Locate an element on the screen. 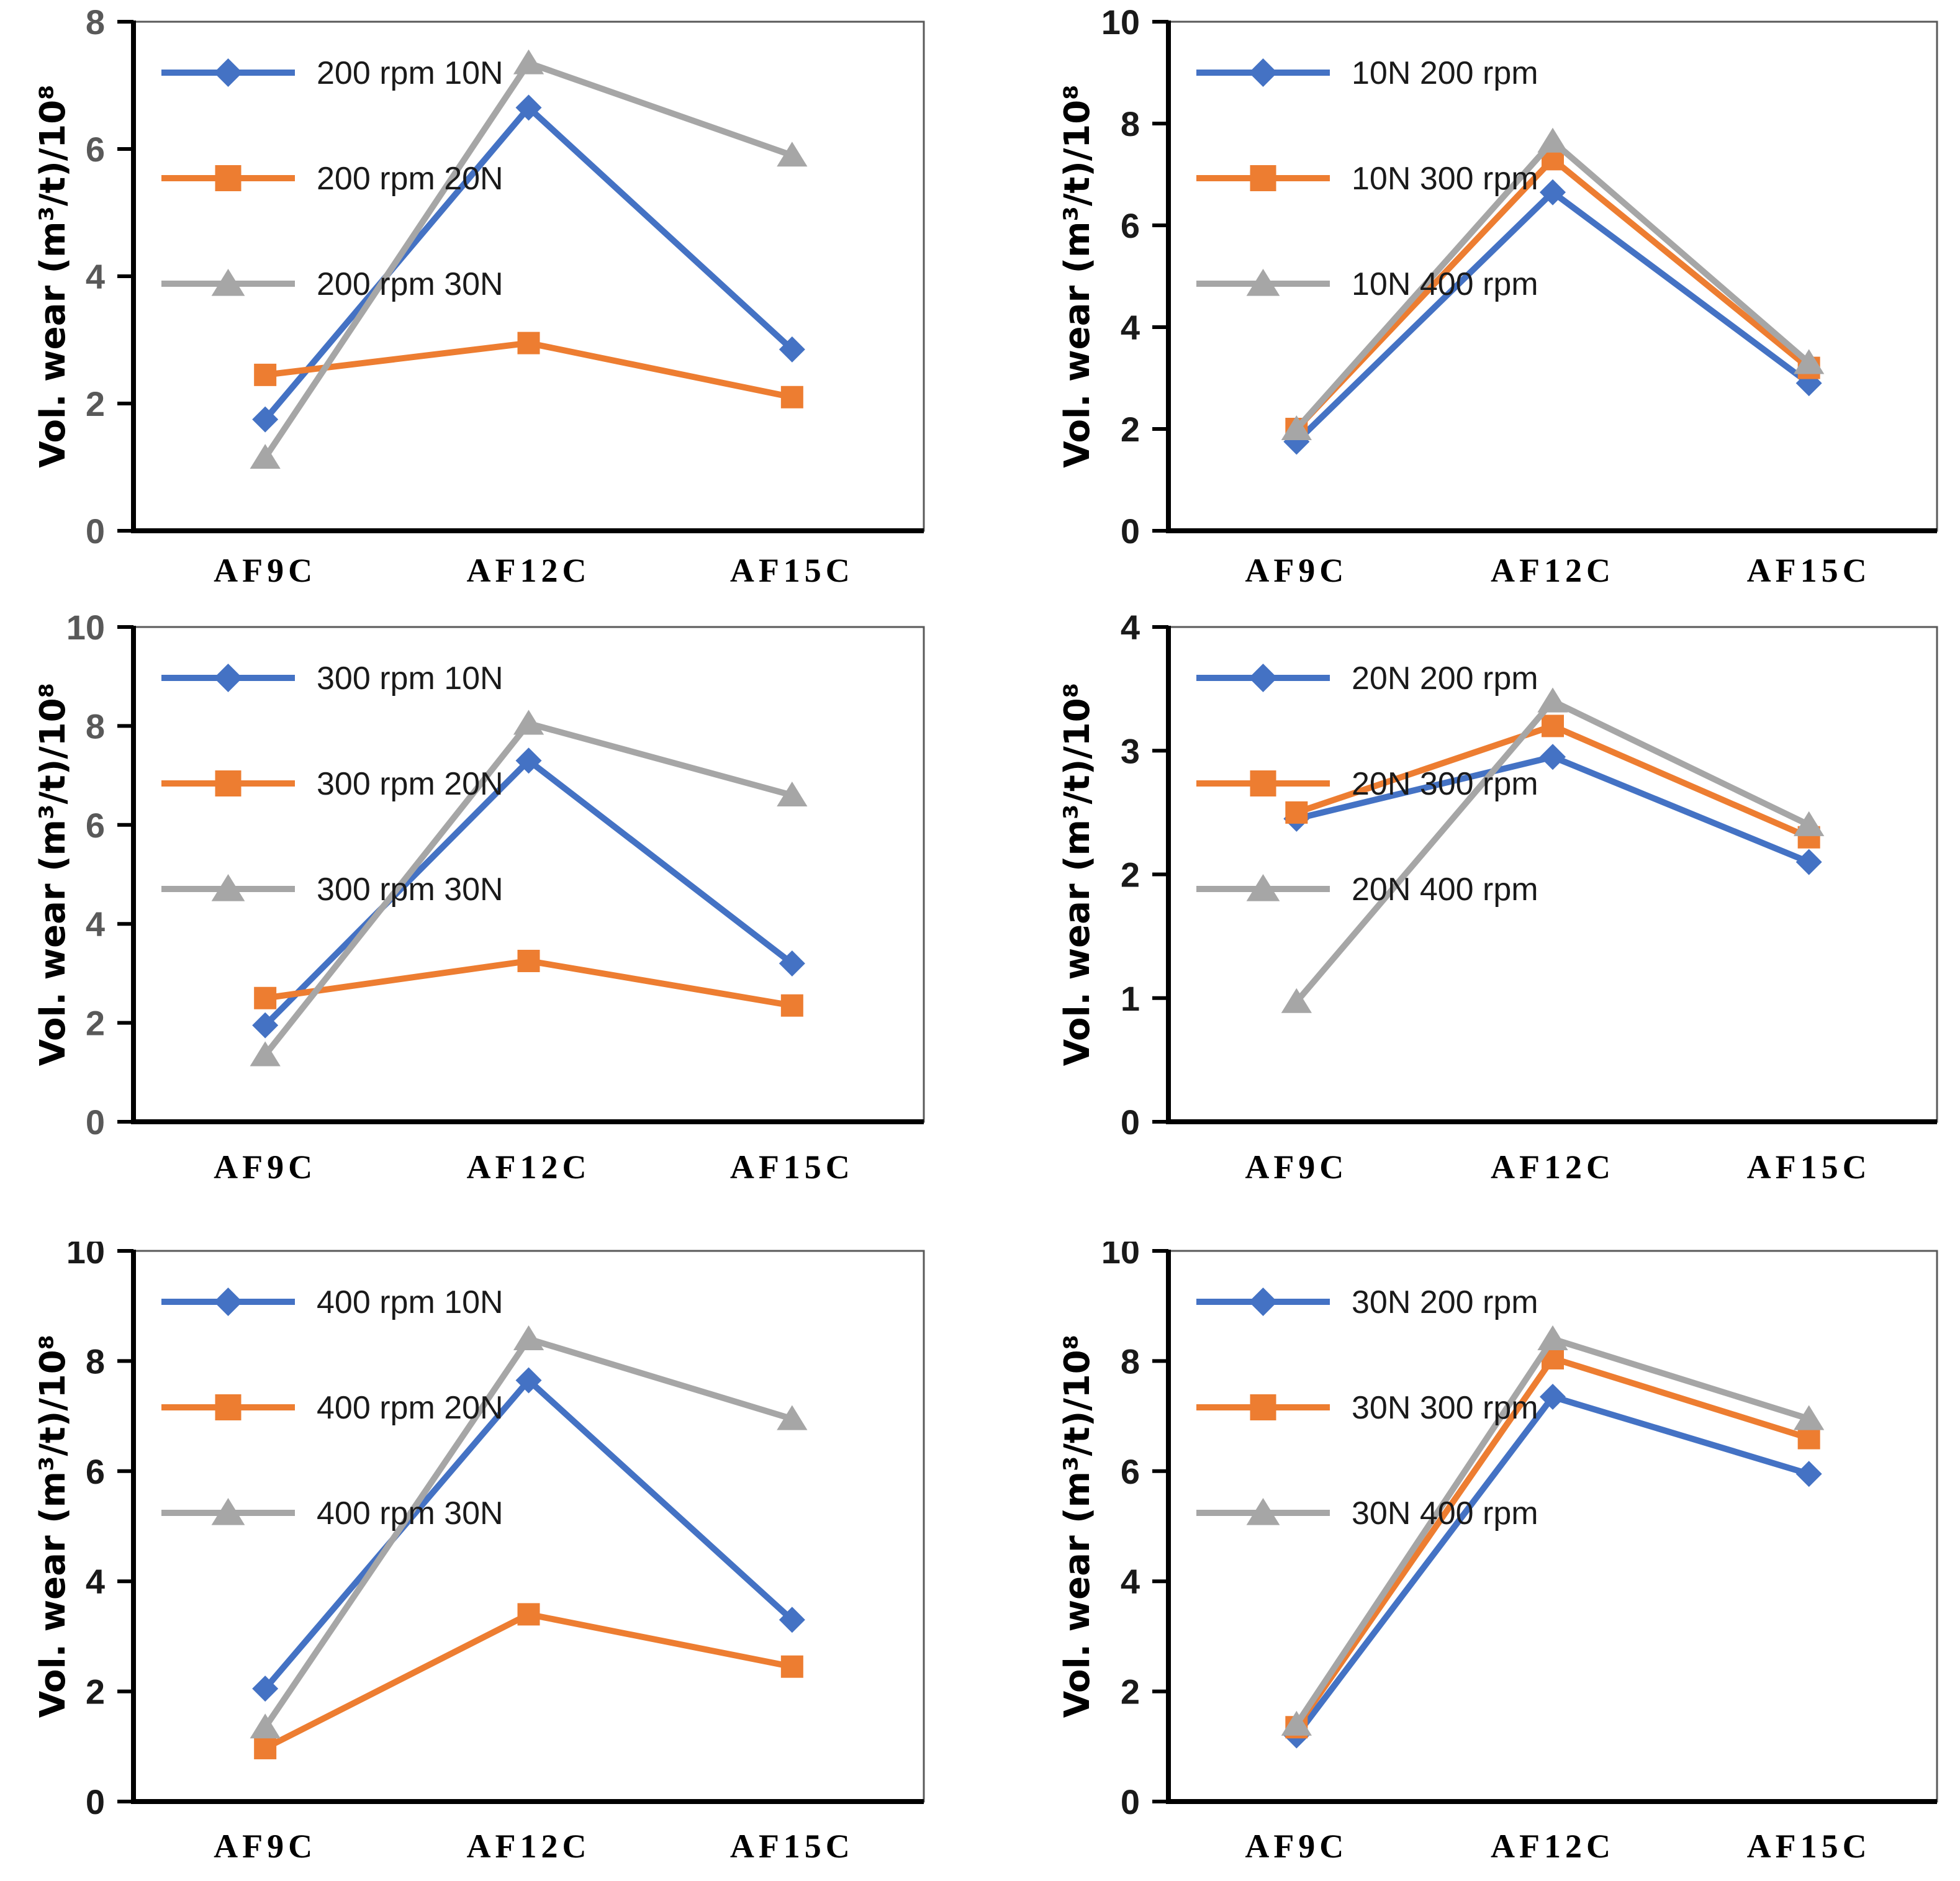  legend-entry: 30N 300 rpm is located at coordinates (1367, 1408).